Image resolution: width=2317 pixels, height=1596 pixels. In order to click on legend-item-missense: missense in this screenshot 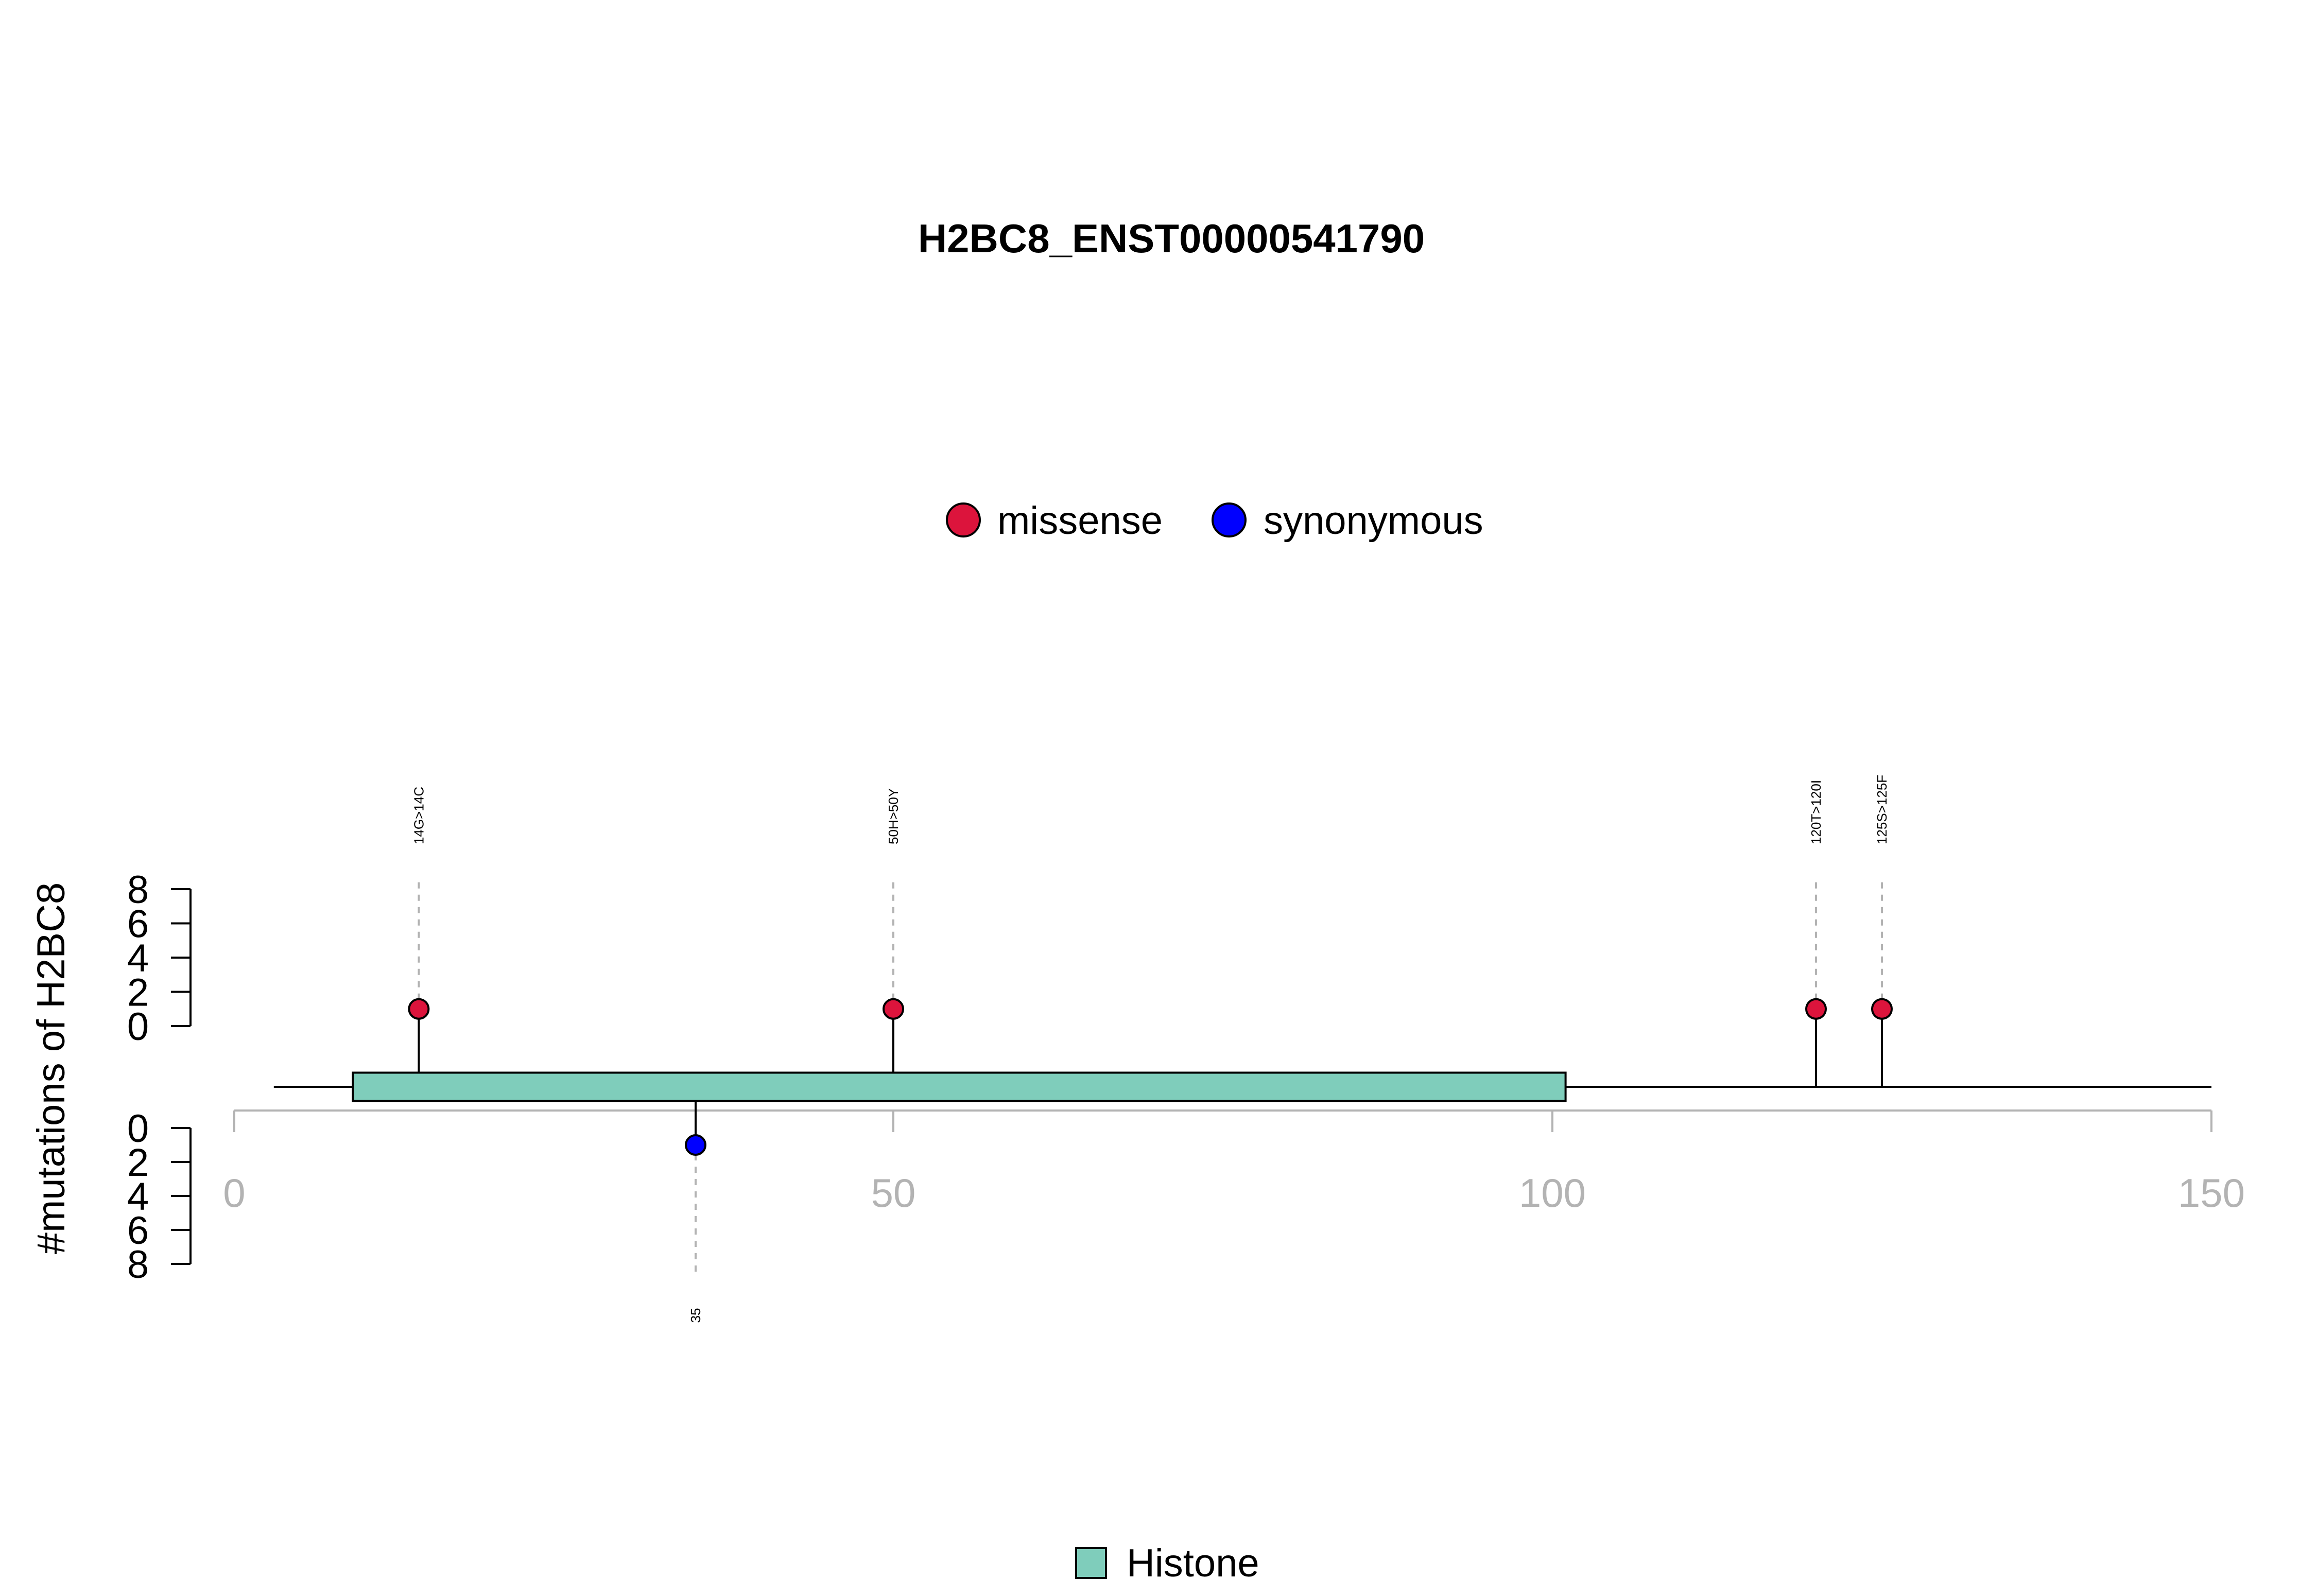, I will do `click(1054, 521)`.